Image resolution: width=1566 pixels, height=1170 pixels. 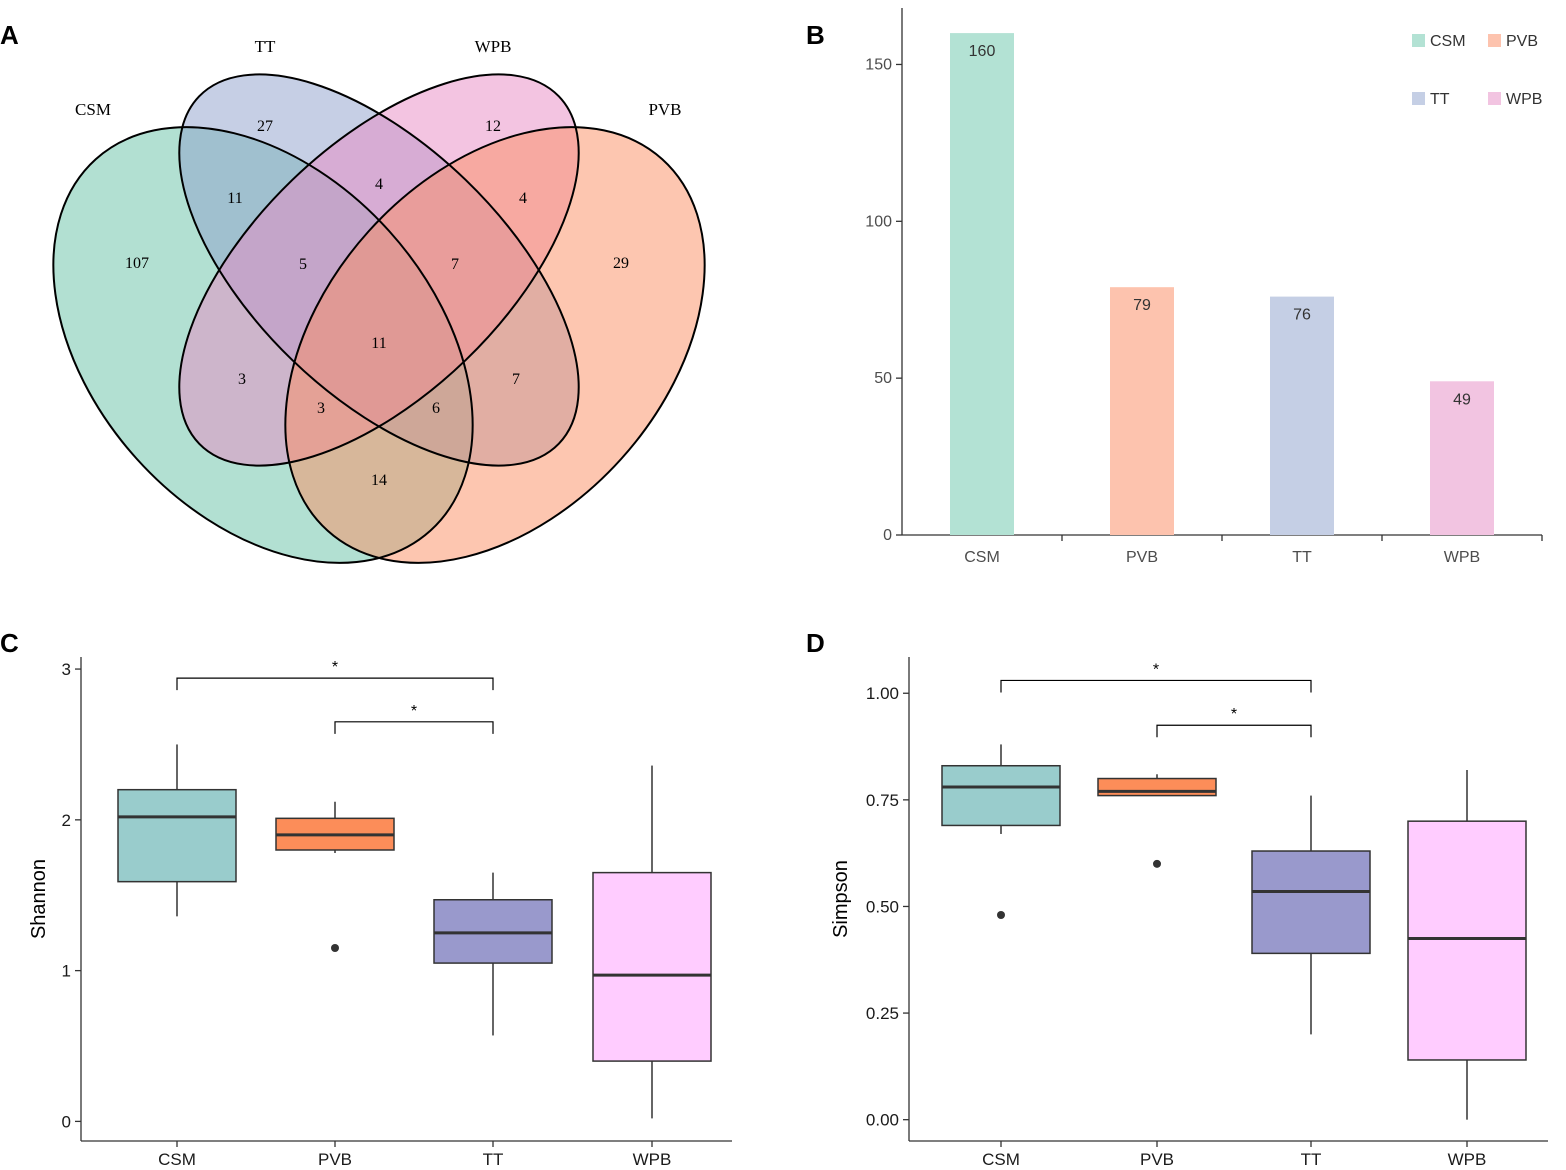 What do you see at coordinates (882, 800) in the screenshot?
I see `y-tick-label: 0.75` at bounding box center [882, 800].